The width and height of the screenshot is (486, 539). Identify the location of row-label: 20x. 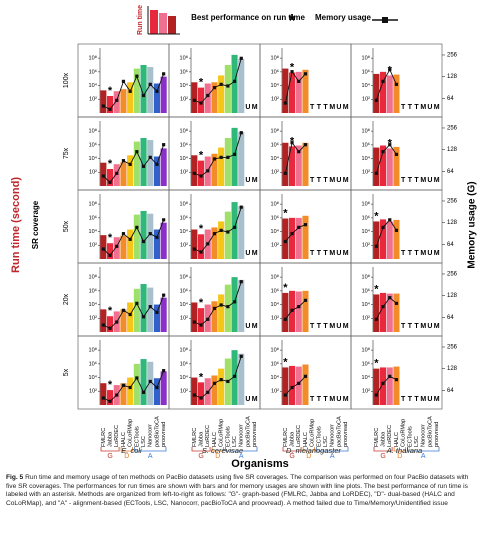
(66, 299).